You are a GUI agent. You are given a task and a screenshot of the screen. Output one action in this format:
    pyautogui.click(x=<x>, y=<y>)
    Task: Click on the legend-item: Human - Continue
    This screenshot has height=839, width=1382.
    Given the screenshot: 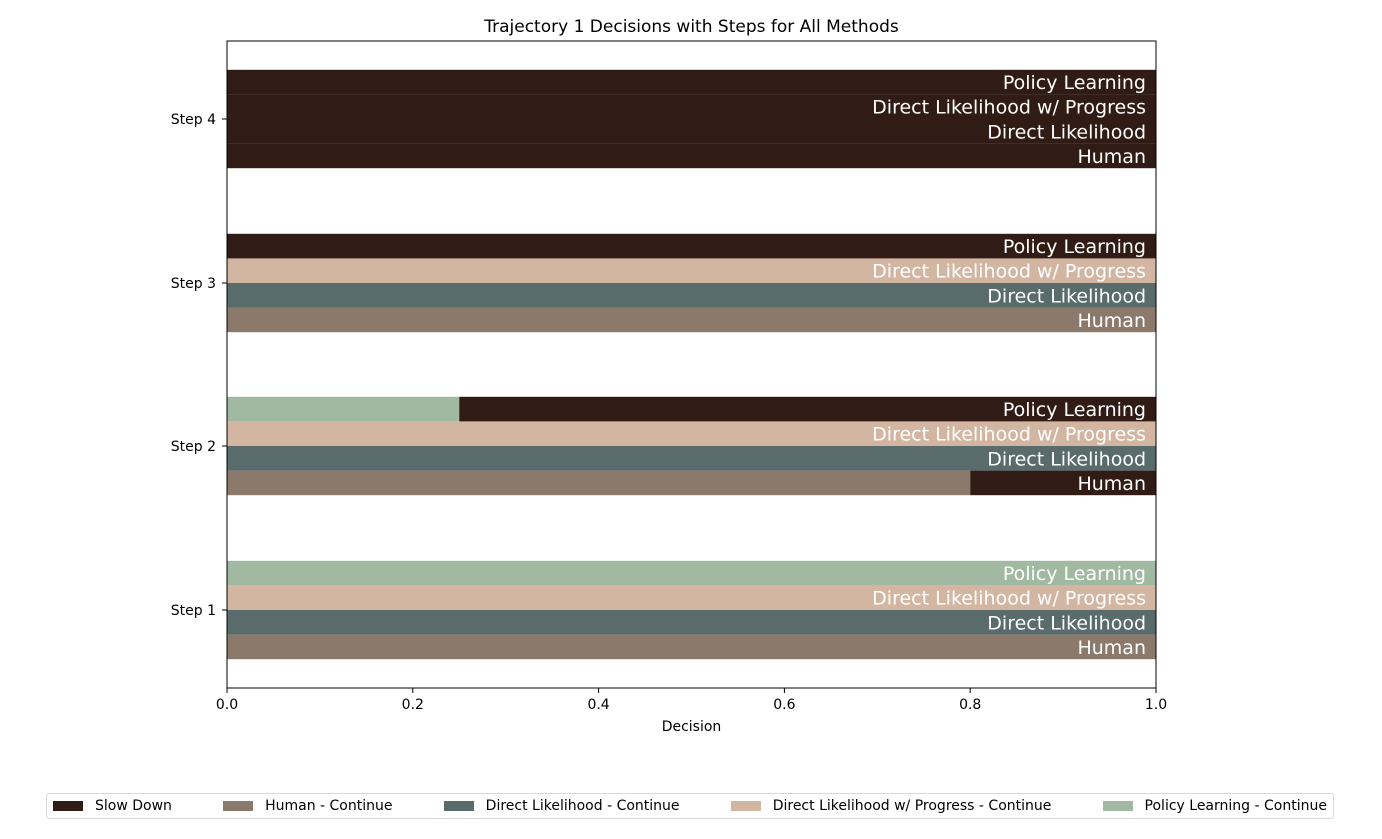 What is the action you would take?
    pyautogui.click(x=308, y=806)
    